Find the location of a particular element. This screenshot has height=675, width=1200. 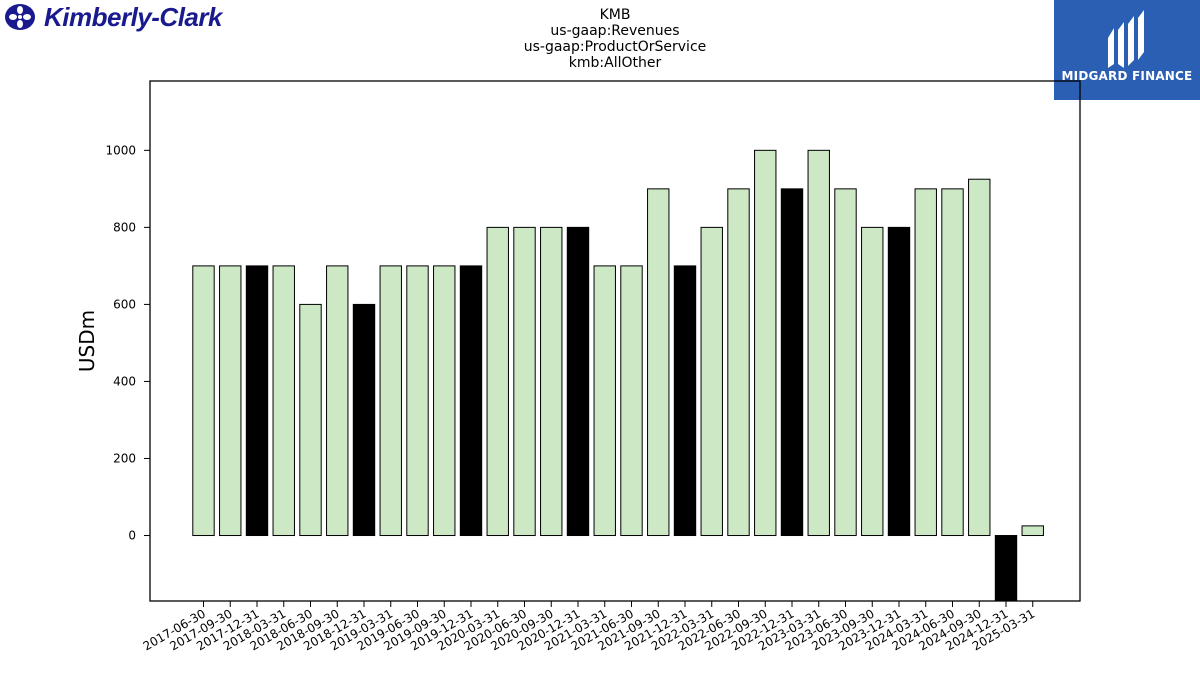

y-tick-label: 800 is located at coordinates (124, 227).